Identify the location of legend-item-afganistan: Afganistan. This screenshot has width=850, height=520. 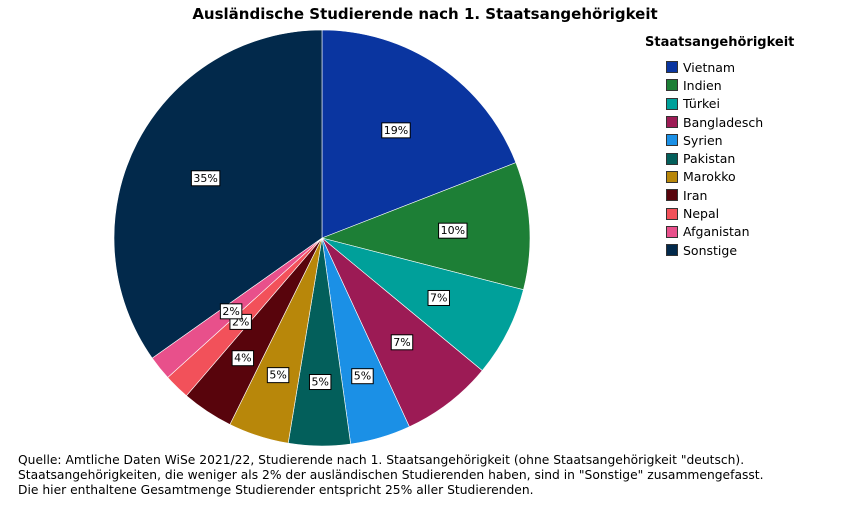
(730, 232).